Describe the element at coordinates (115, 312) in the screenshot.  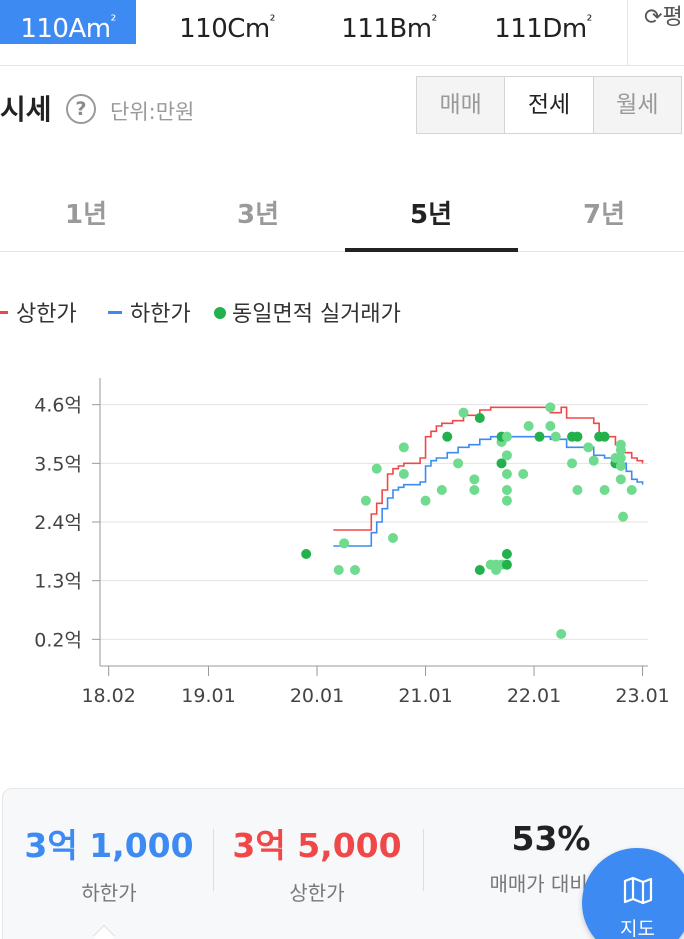
I see `legend-lower-swatch` at that location.